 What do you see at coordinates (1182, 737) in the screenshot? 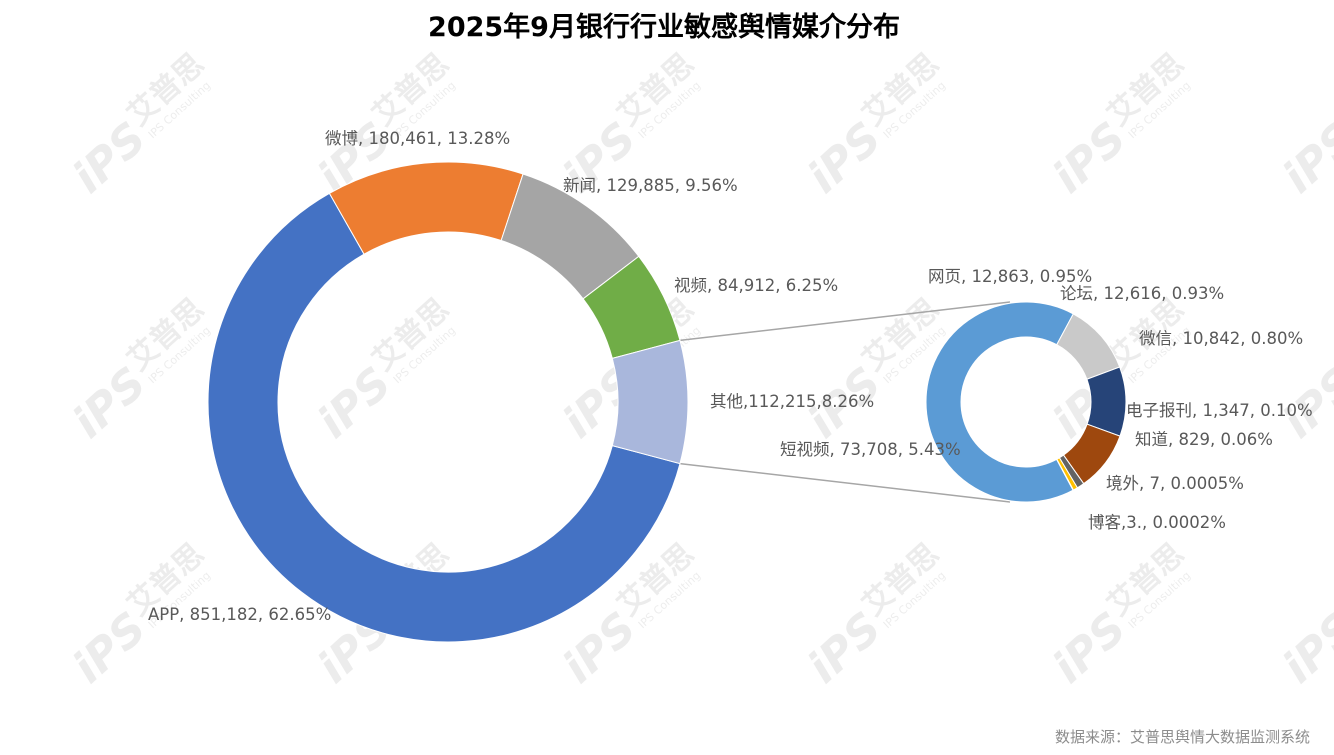
I see `source-note: 数据来源：艾普思舆情大数据监测系统` at bounding box center [1182, 737].